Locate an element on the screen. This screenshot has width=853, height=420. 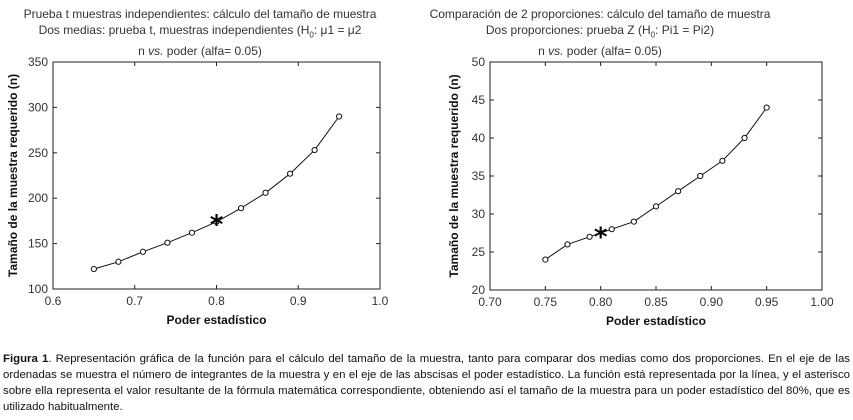
x-tick-label: 1.00 is located at coordinates (822, 302).